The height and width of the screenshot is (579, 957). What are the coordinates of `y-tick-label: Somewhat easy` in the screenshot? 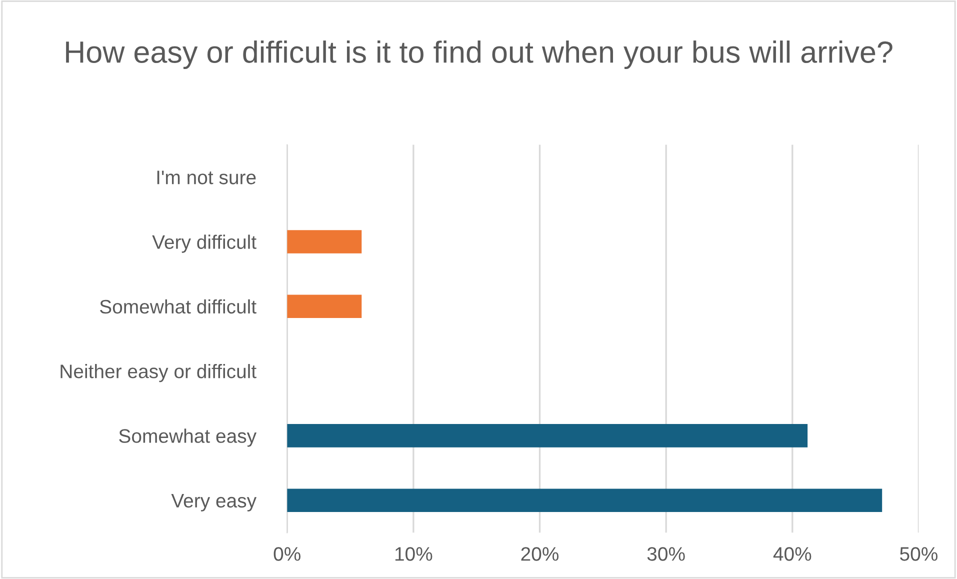 It's located at (188, 437).